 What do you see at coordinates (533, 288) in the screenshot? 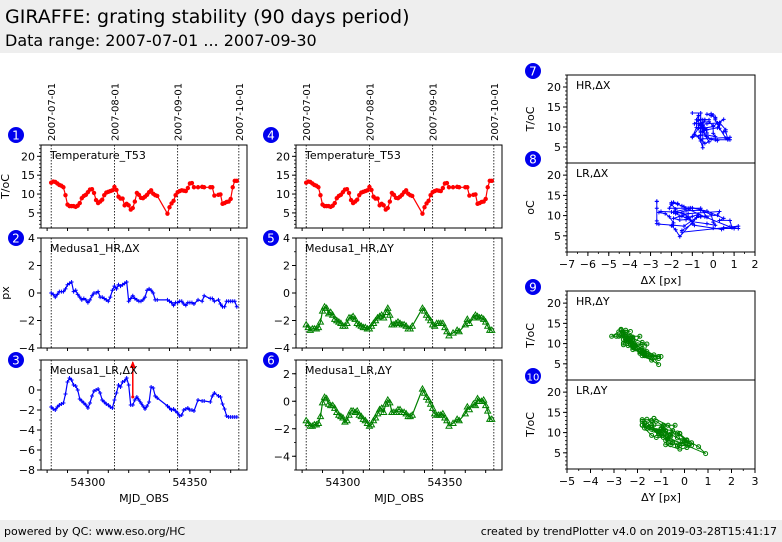
I see `badge-number: 9` at bounding box center [533, 288].